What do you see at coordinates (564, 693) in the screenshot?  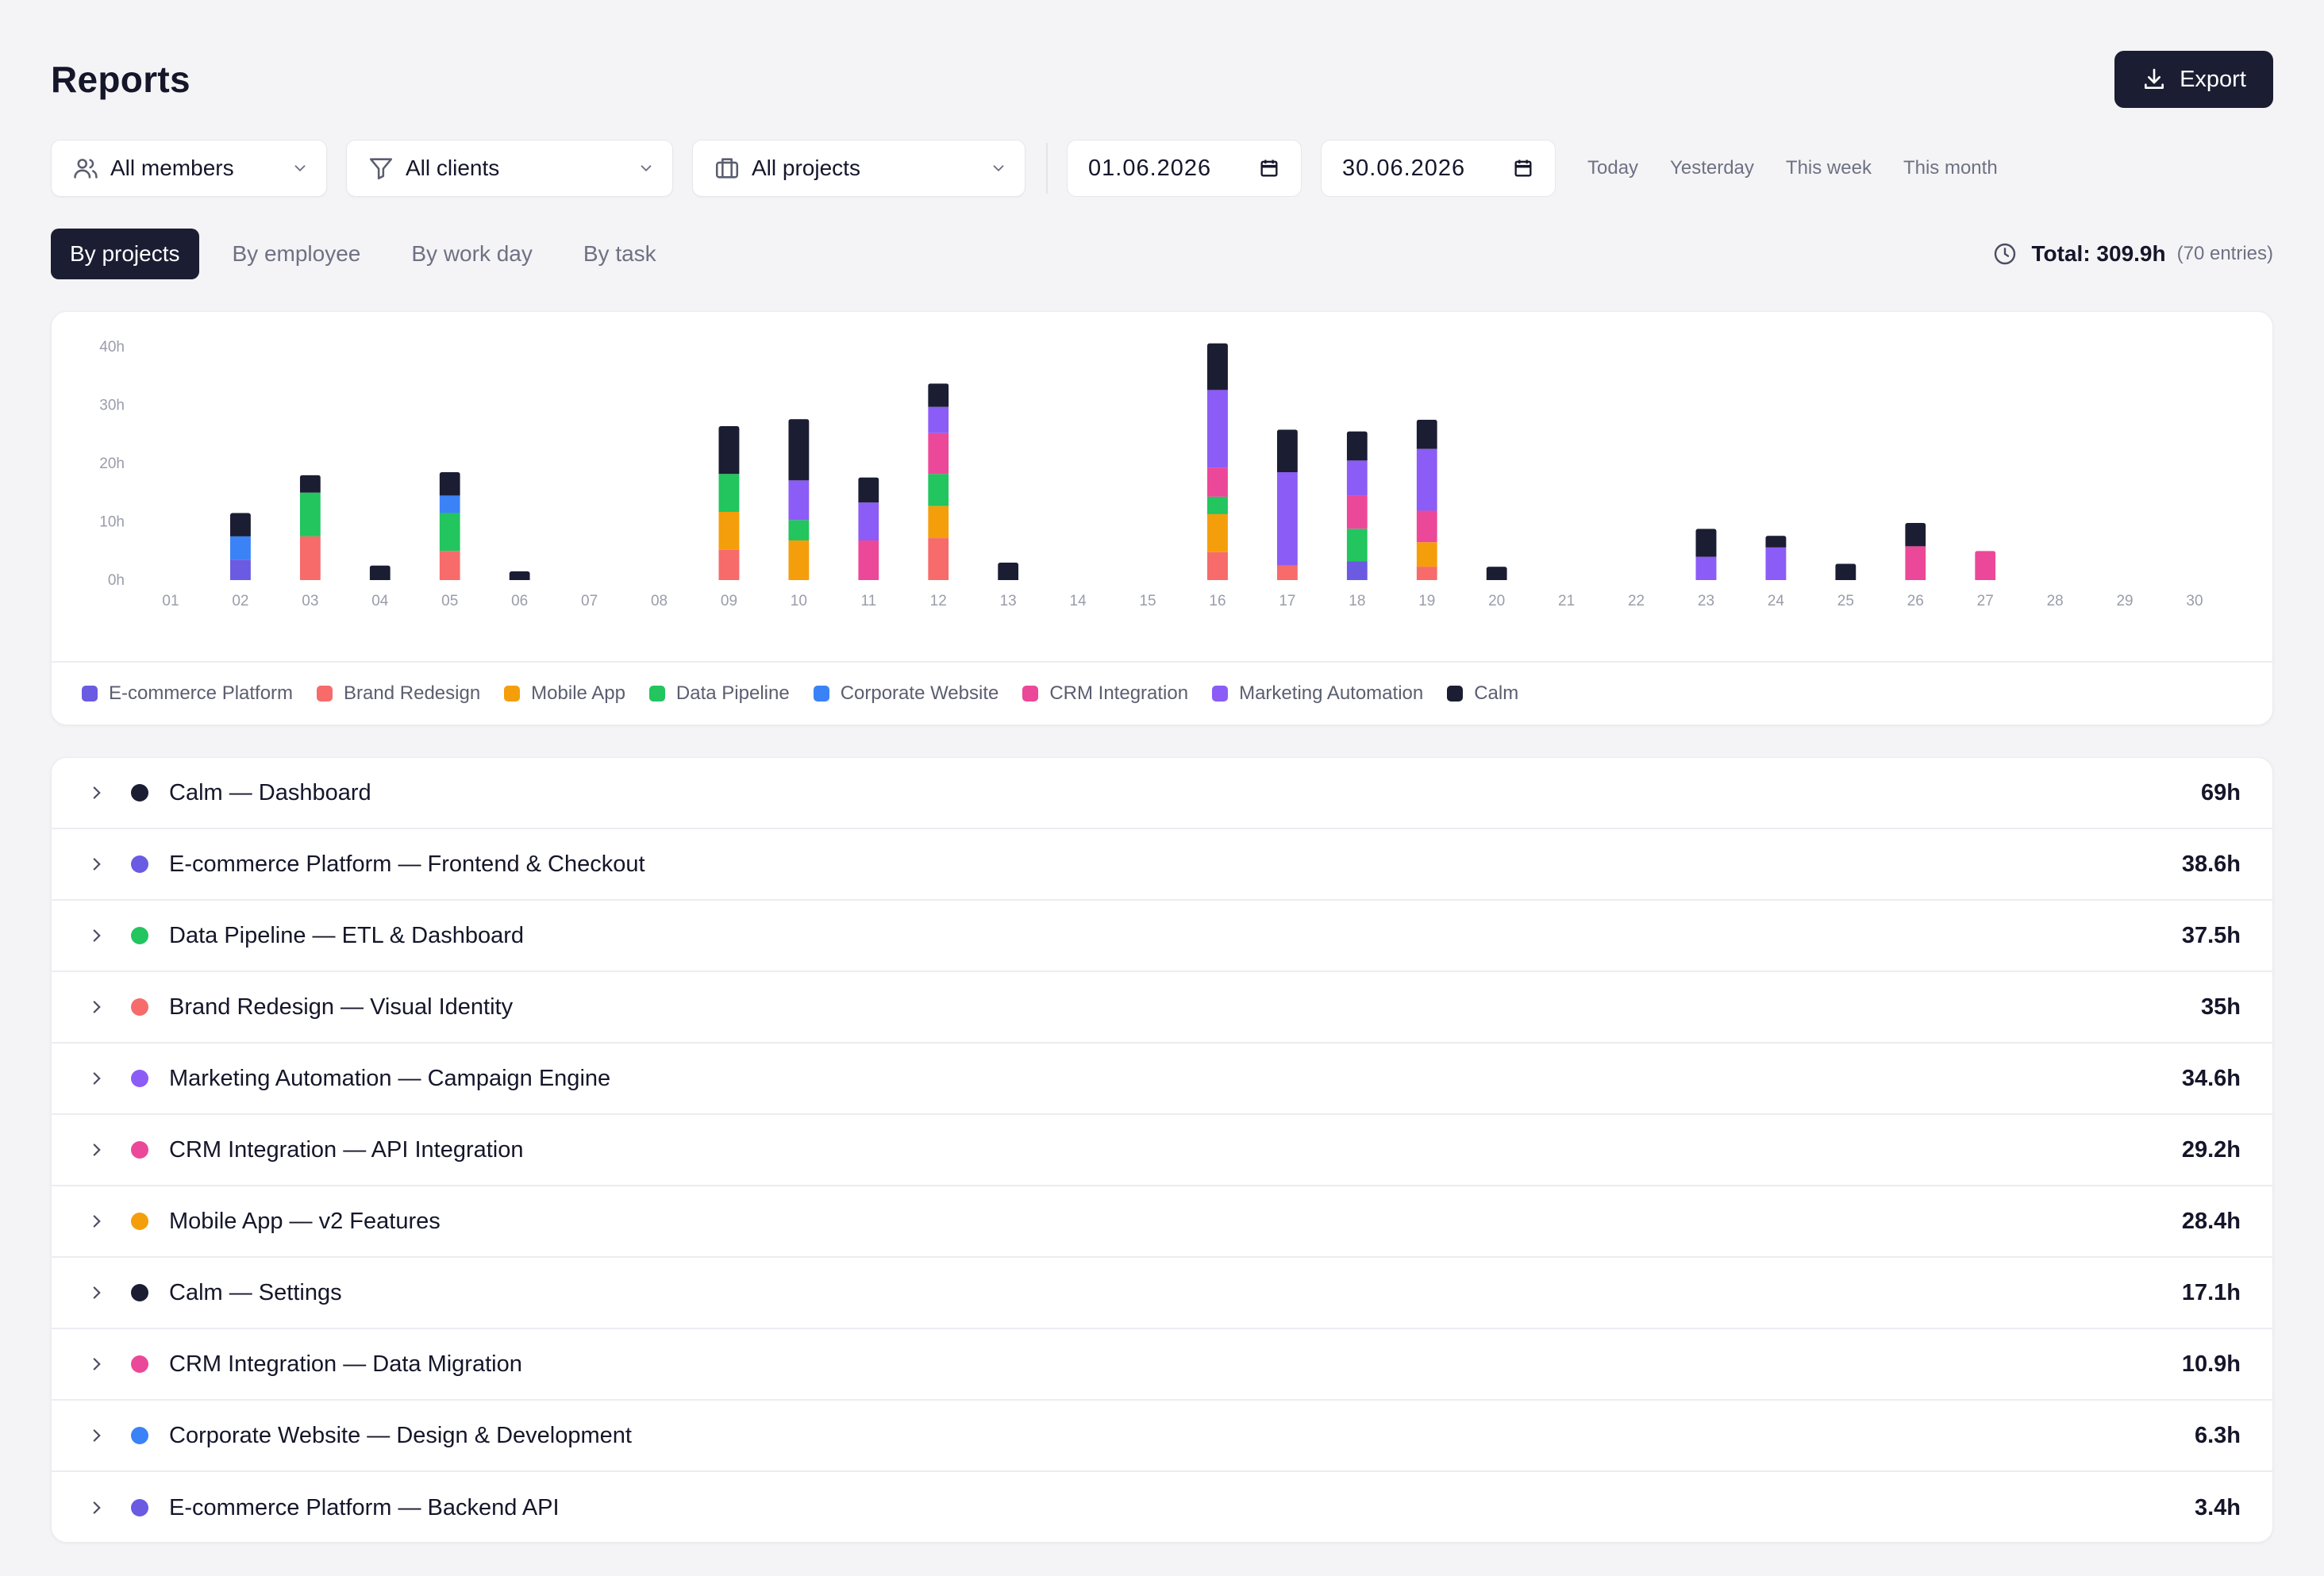 I see `legend-item: Mobile App` at bounding box center [564, 693].